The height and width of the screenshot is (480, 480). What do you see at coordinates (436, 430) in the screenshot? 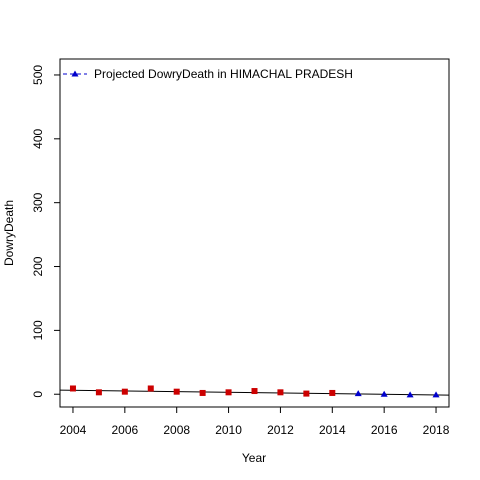
I see `x-tick-label: 2018` at bounding box center [436, 430].